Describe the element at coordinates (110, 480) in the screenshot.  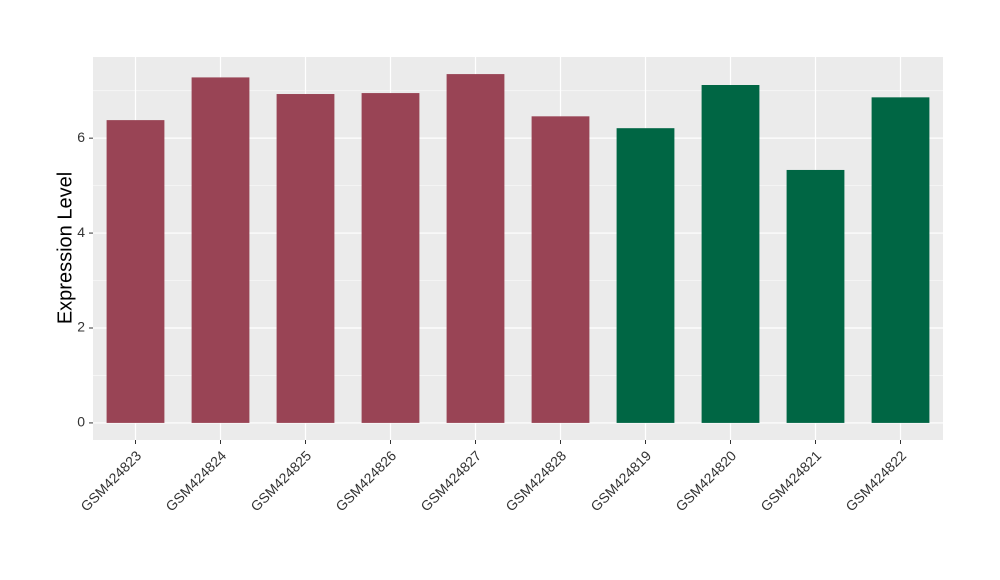
I see `x-tick-label: GSM424823` at that location.